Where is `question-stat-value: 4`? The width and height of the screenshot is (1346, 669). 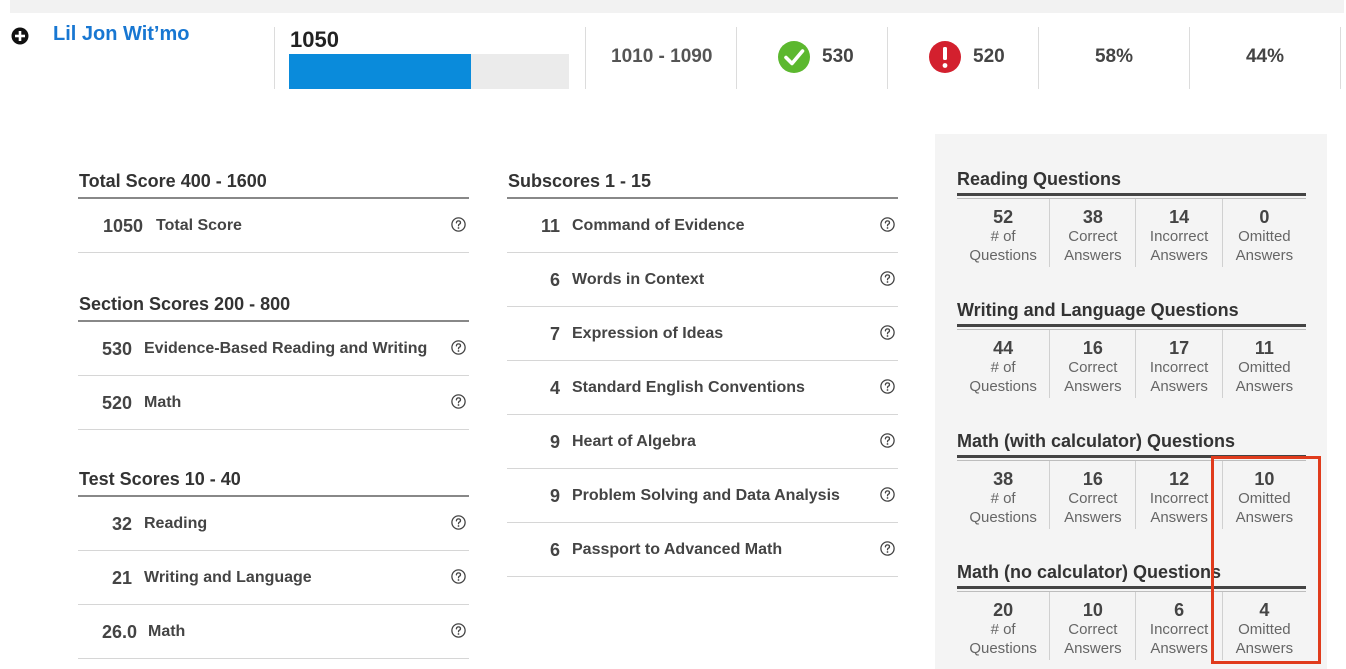
question-stat-value: 4 is located at coordinates (1264, 610).